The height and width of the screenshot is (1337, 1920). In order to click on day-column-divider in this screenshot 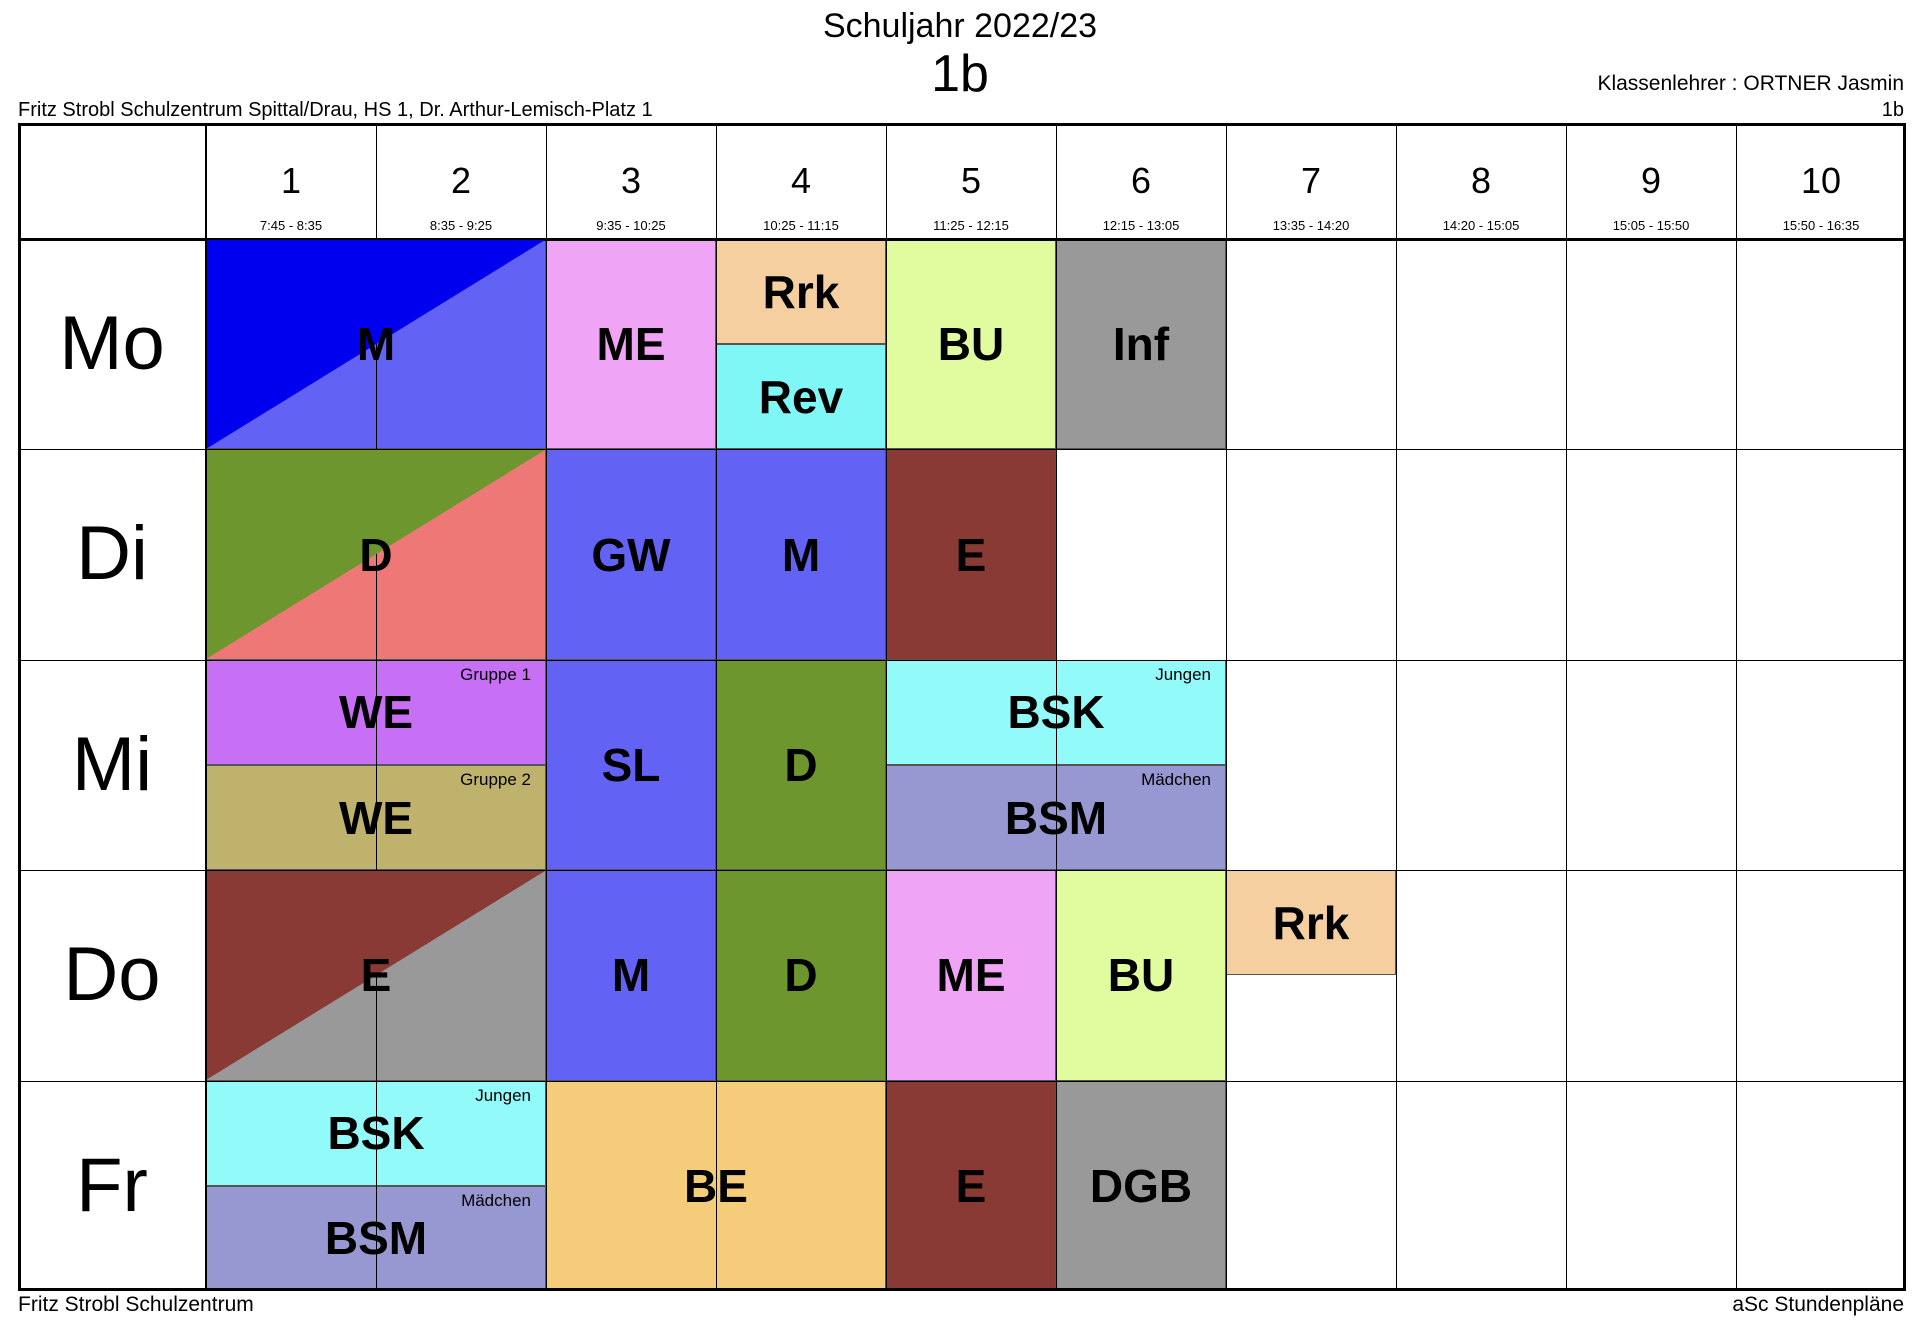, I will do `click(206, 707)`.